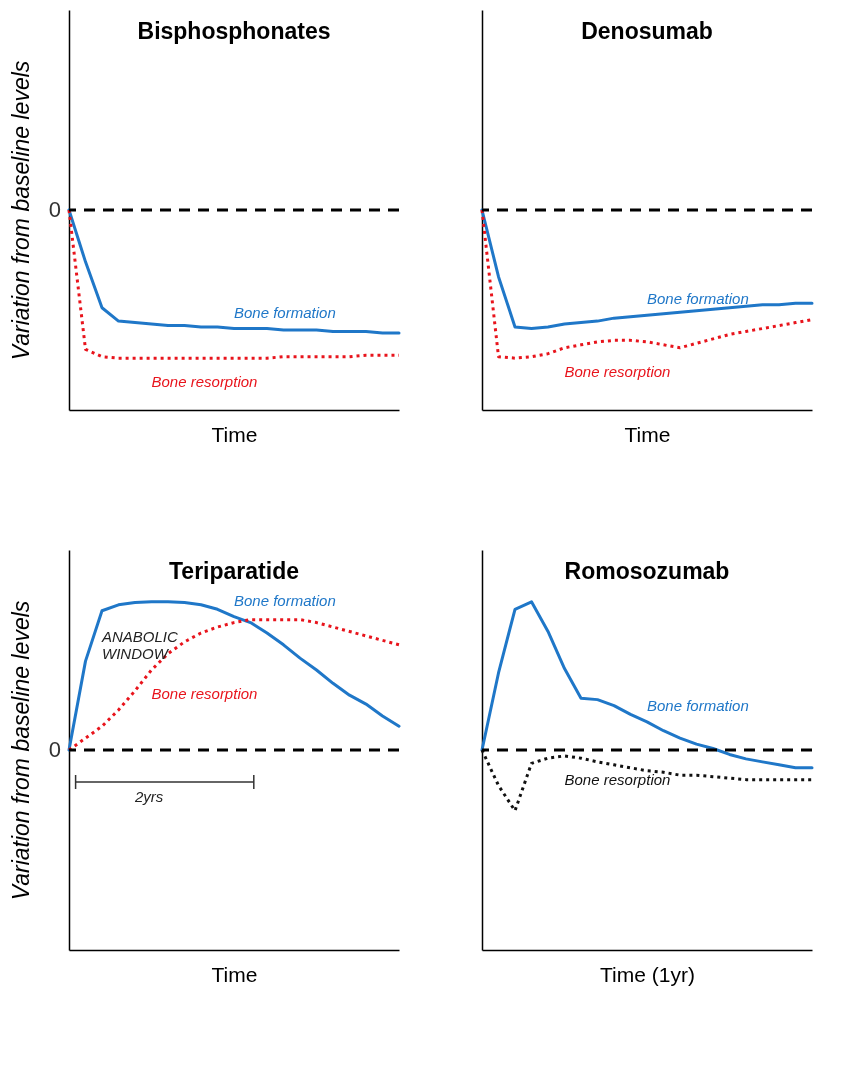 The height and width of the screenshot is (1079, 846). I want to click on chart-title: Bisphosphonates, so click(234, 31).